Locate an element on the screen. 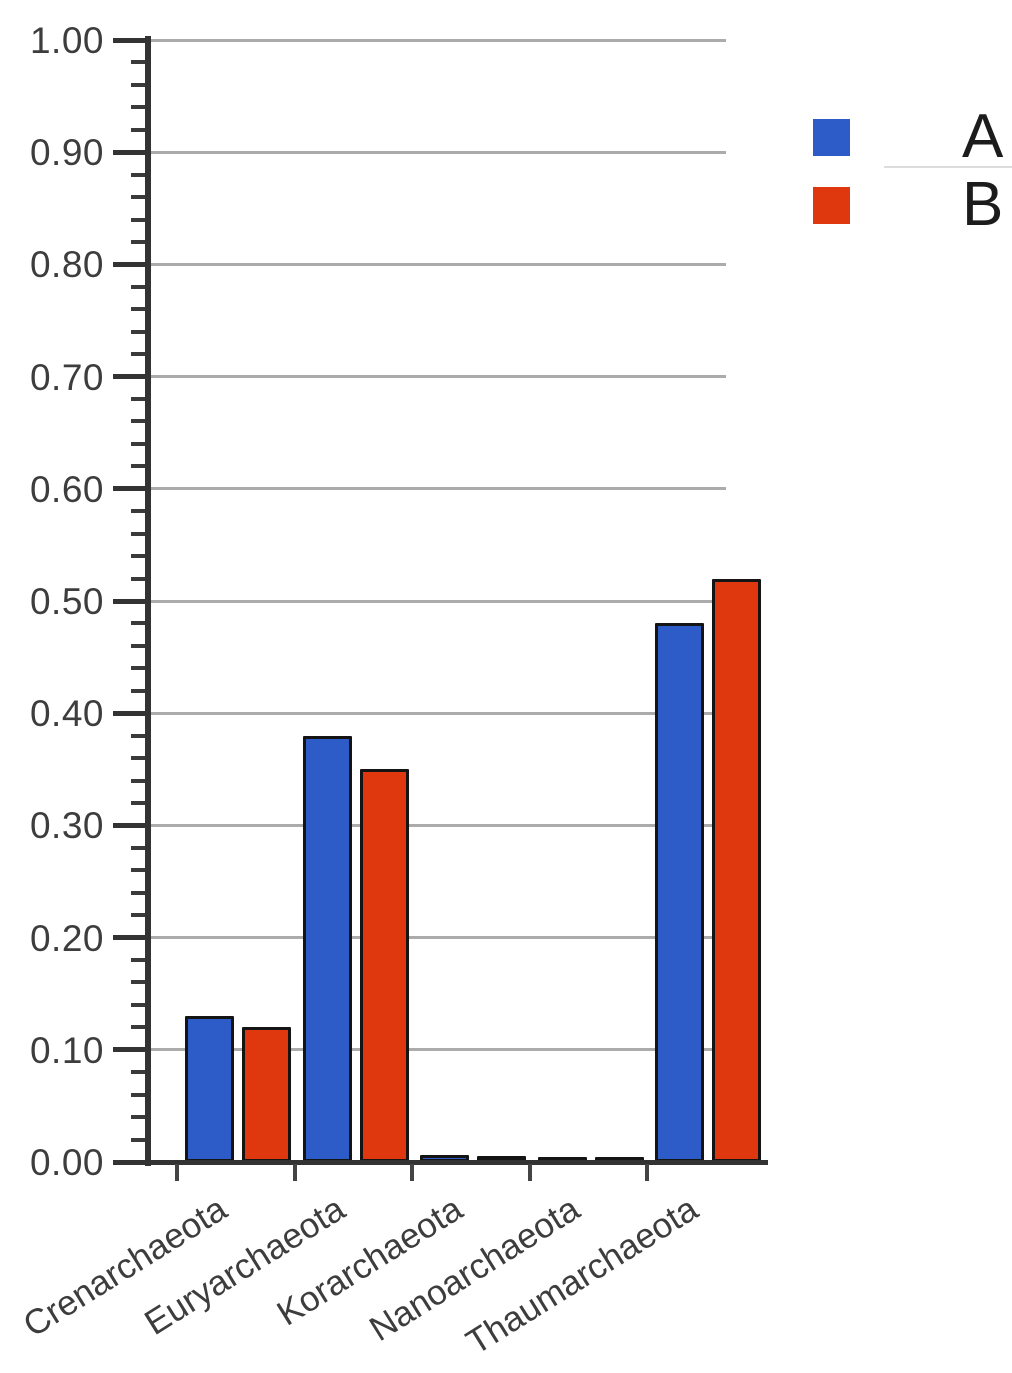  y-axis-tick-label: 0.20 is located at coordinates (66, 938).